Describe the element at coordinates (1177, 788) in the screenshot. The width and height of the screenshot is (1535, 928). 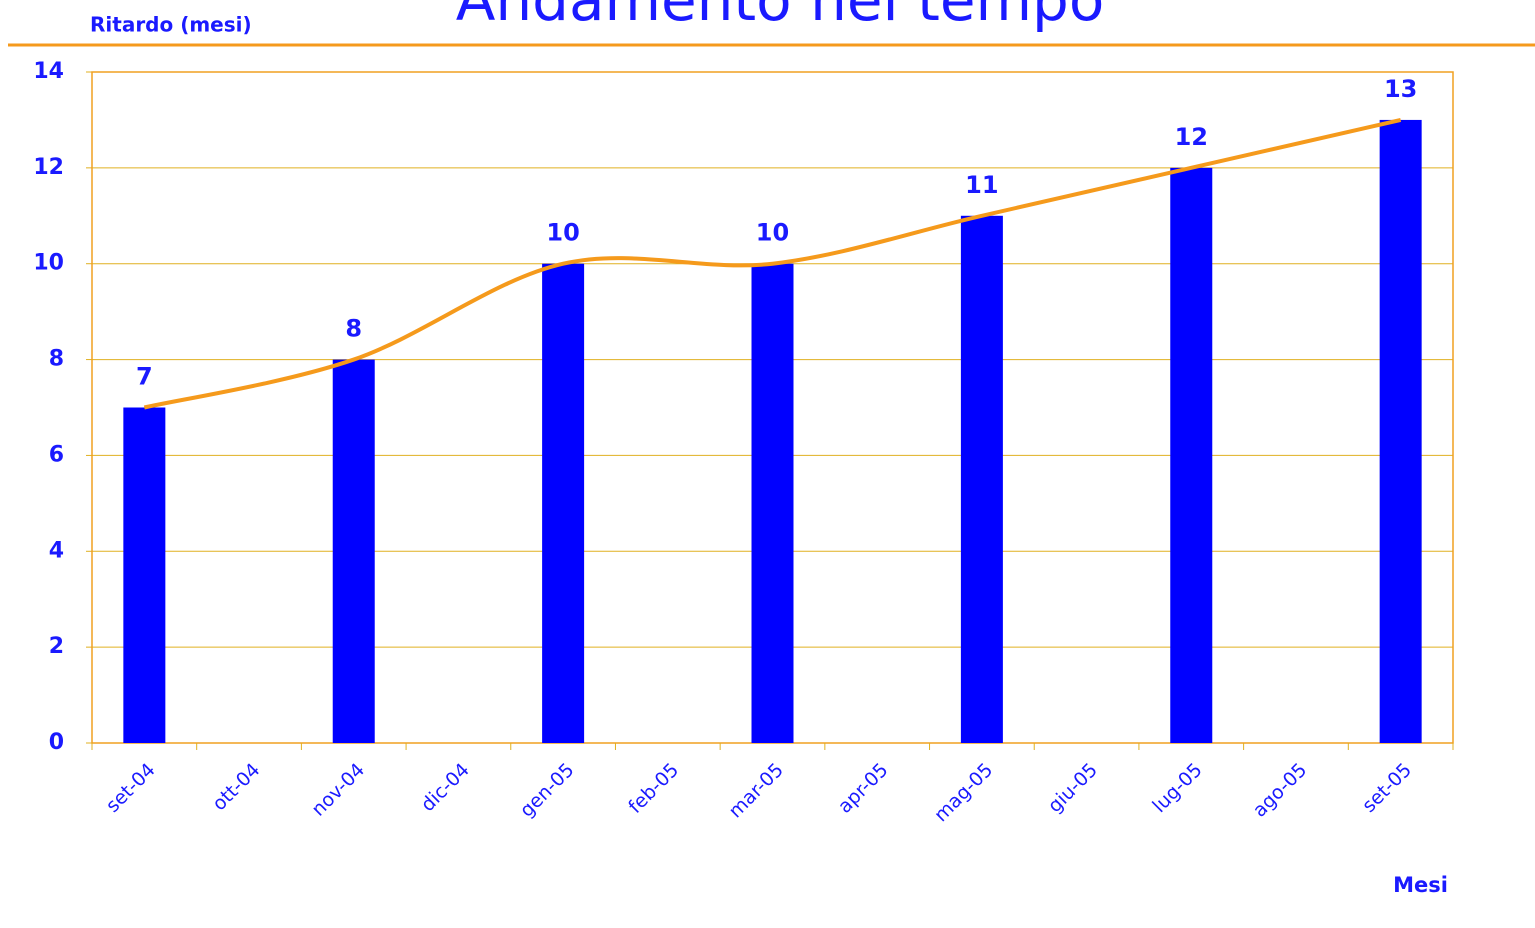
I see `x-tick-label: lug-05` at that location.